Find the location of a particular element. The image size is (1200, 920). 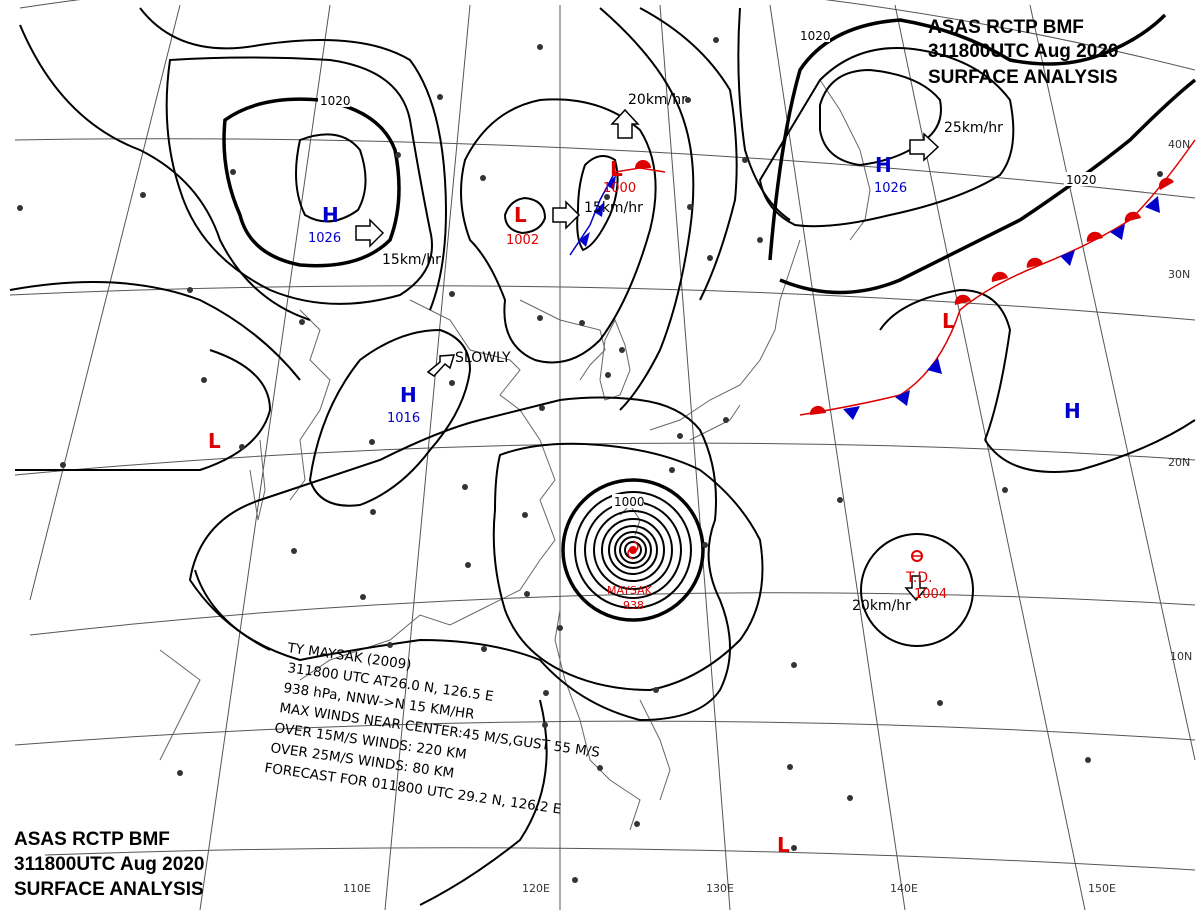

footer-line1: ASAS RCTP BMF is located at coordinates (92, 839).